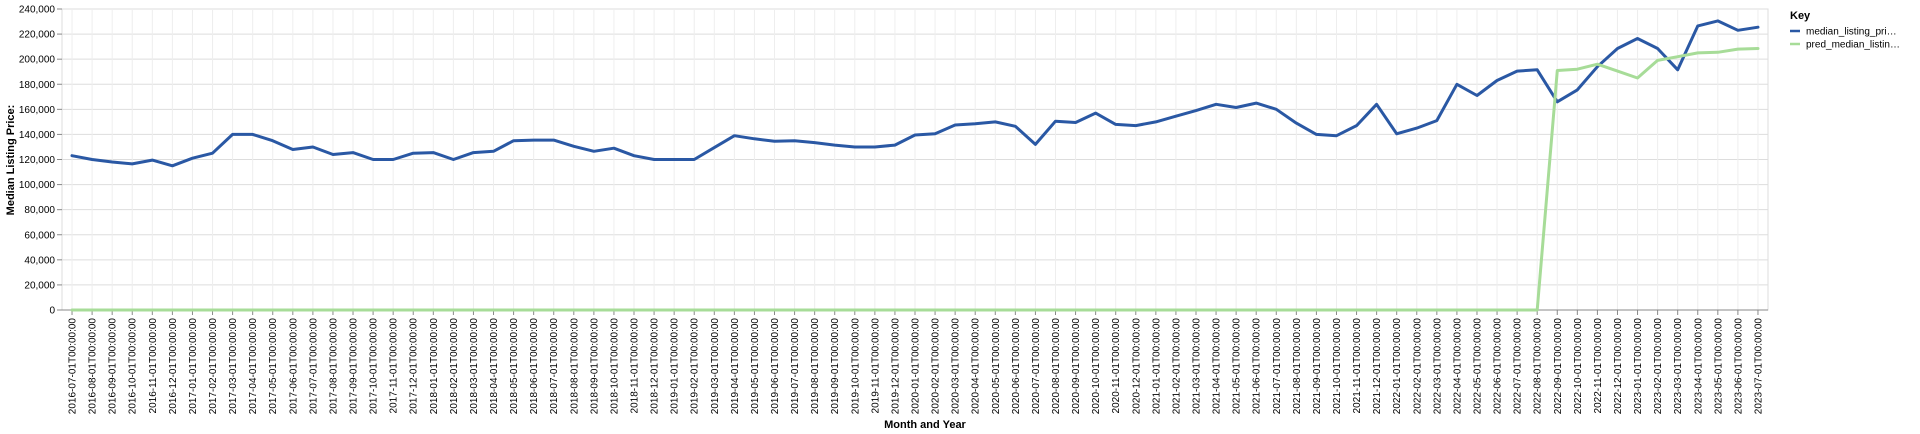  Describe the element at coordinates (1518, 366) in the screenshot. I see `x-tick-label: 2022-07-01T00:00:00` at that location.